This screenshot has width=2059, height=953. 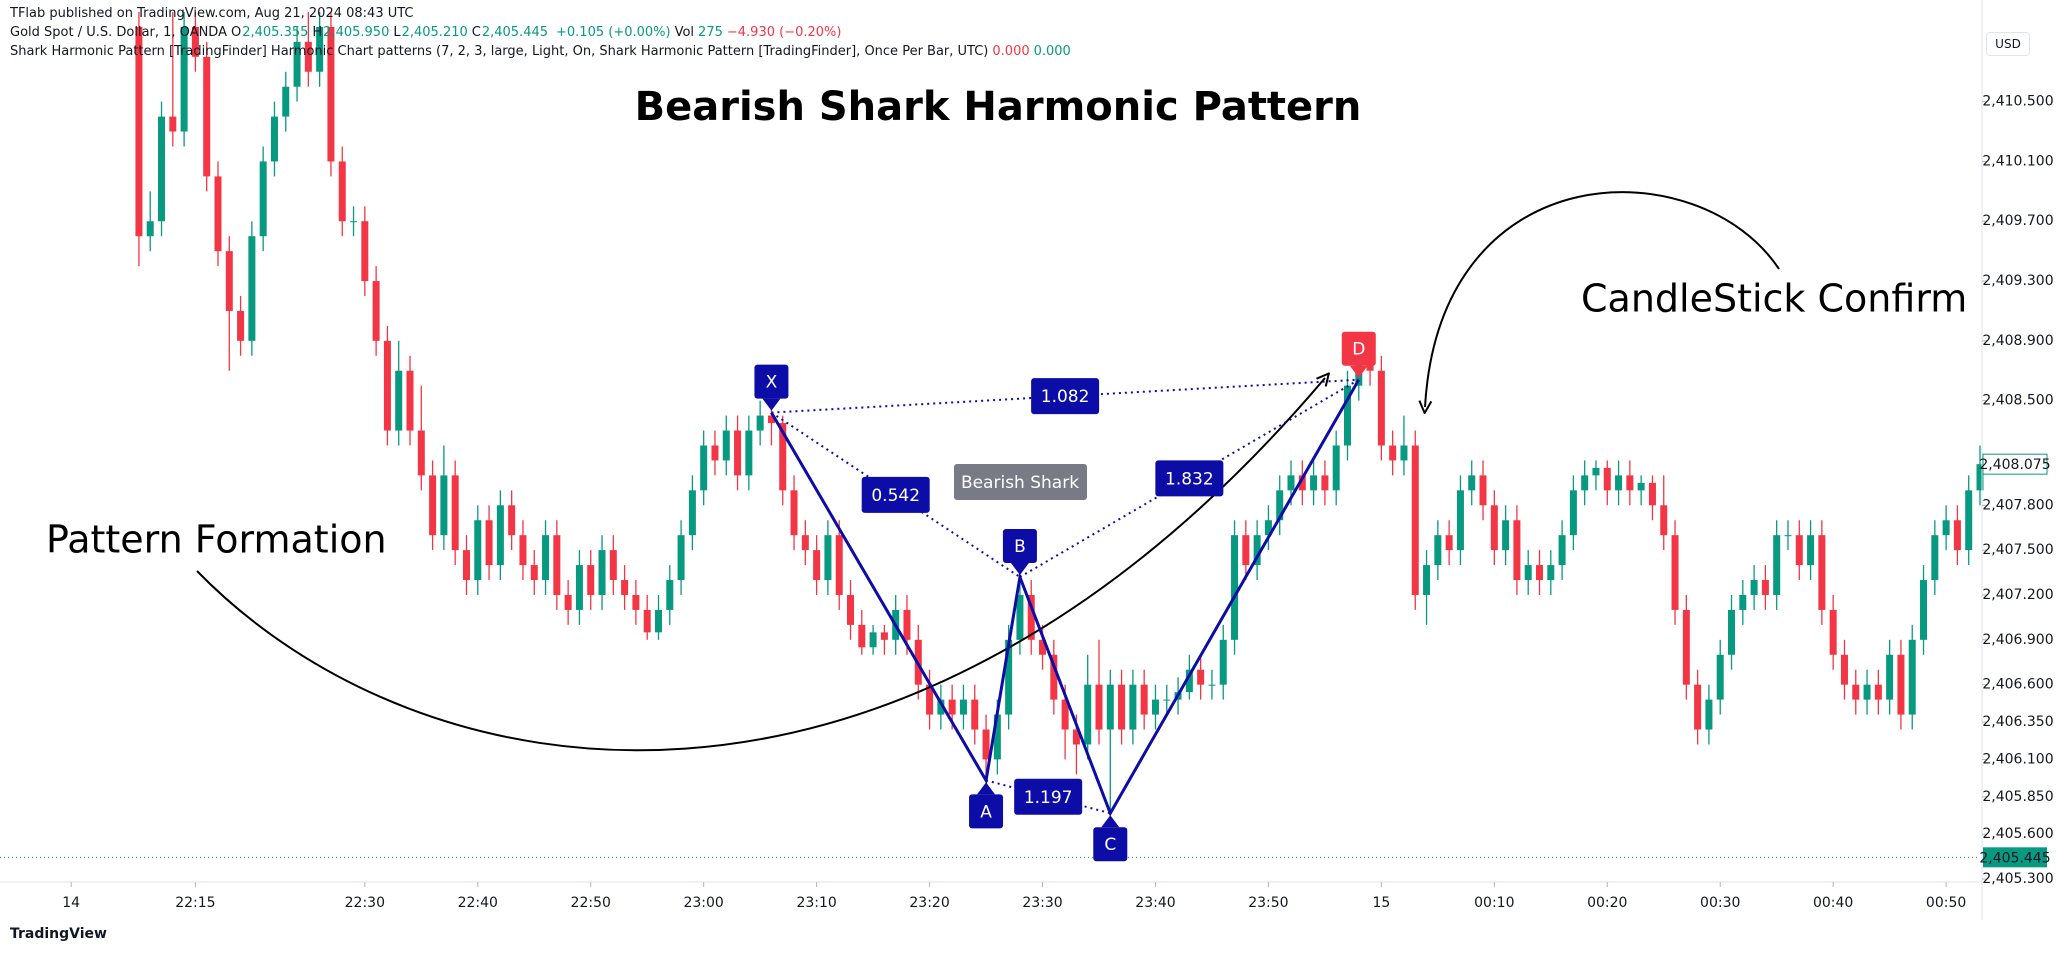 I want to click on x-tick-label: 00:10, so click(x=1494, y=903).